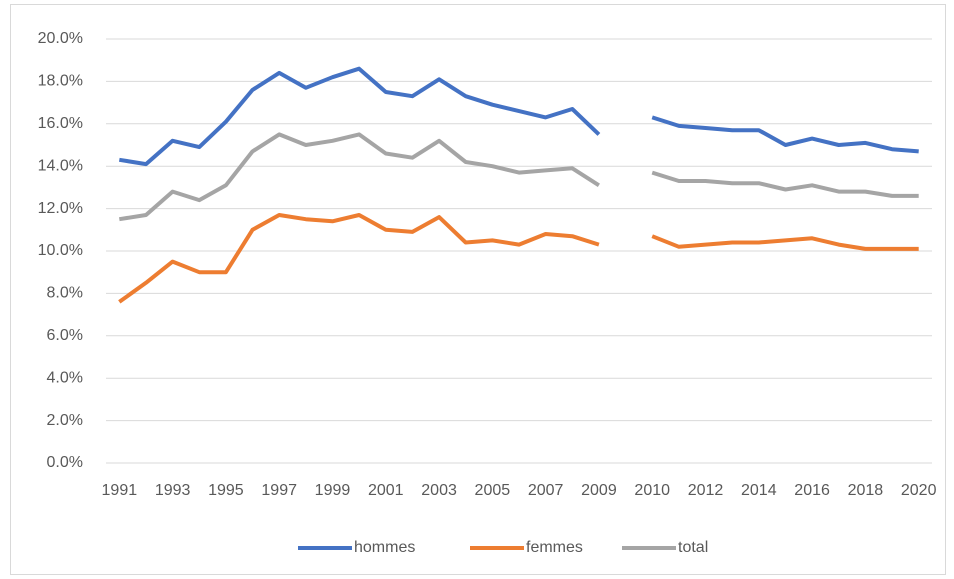  Describe the element at coordinates (333, 490) in the screenshot. I see `x-tick-label: 1999` at that location.